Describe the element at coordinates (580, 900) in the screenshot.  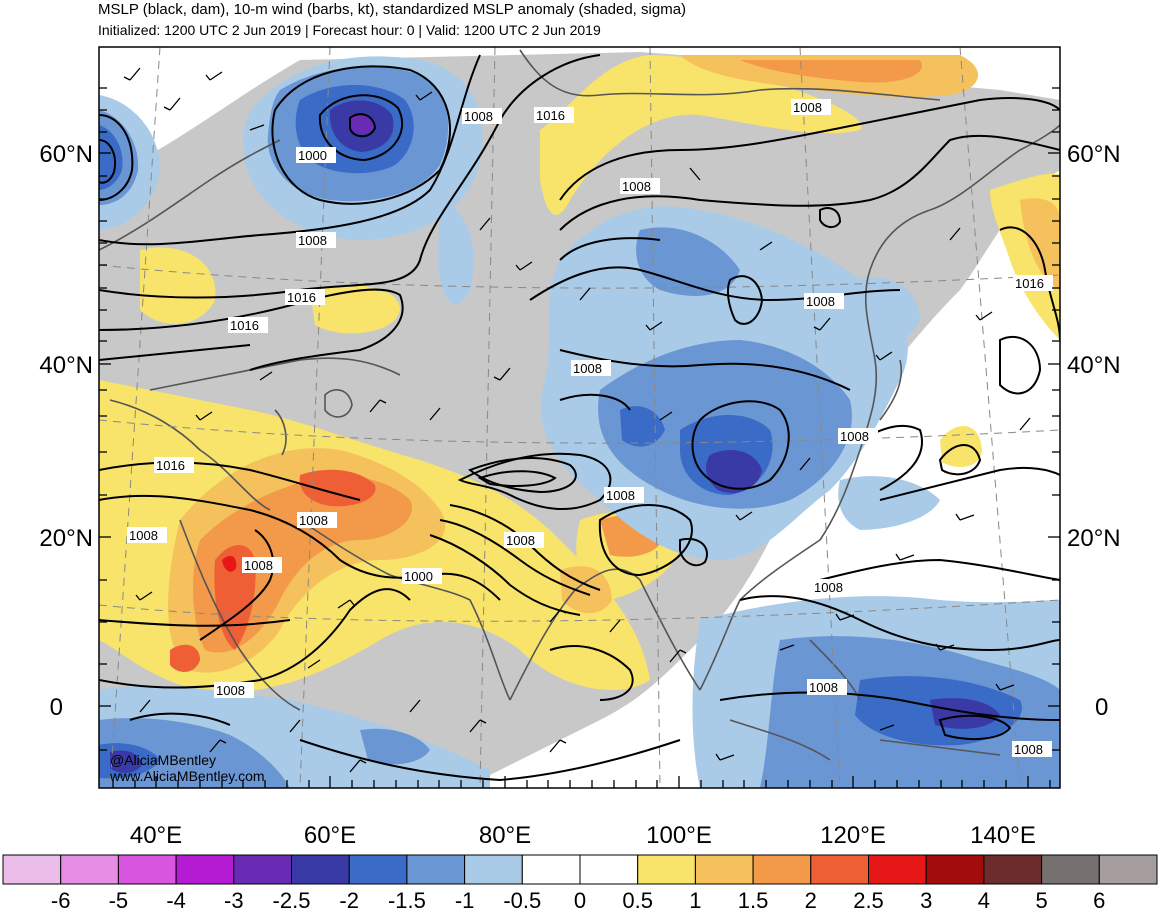
I see `colorbar-tick-label: 0` at that location.